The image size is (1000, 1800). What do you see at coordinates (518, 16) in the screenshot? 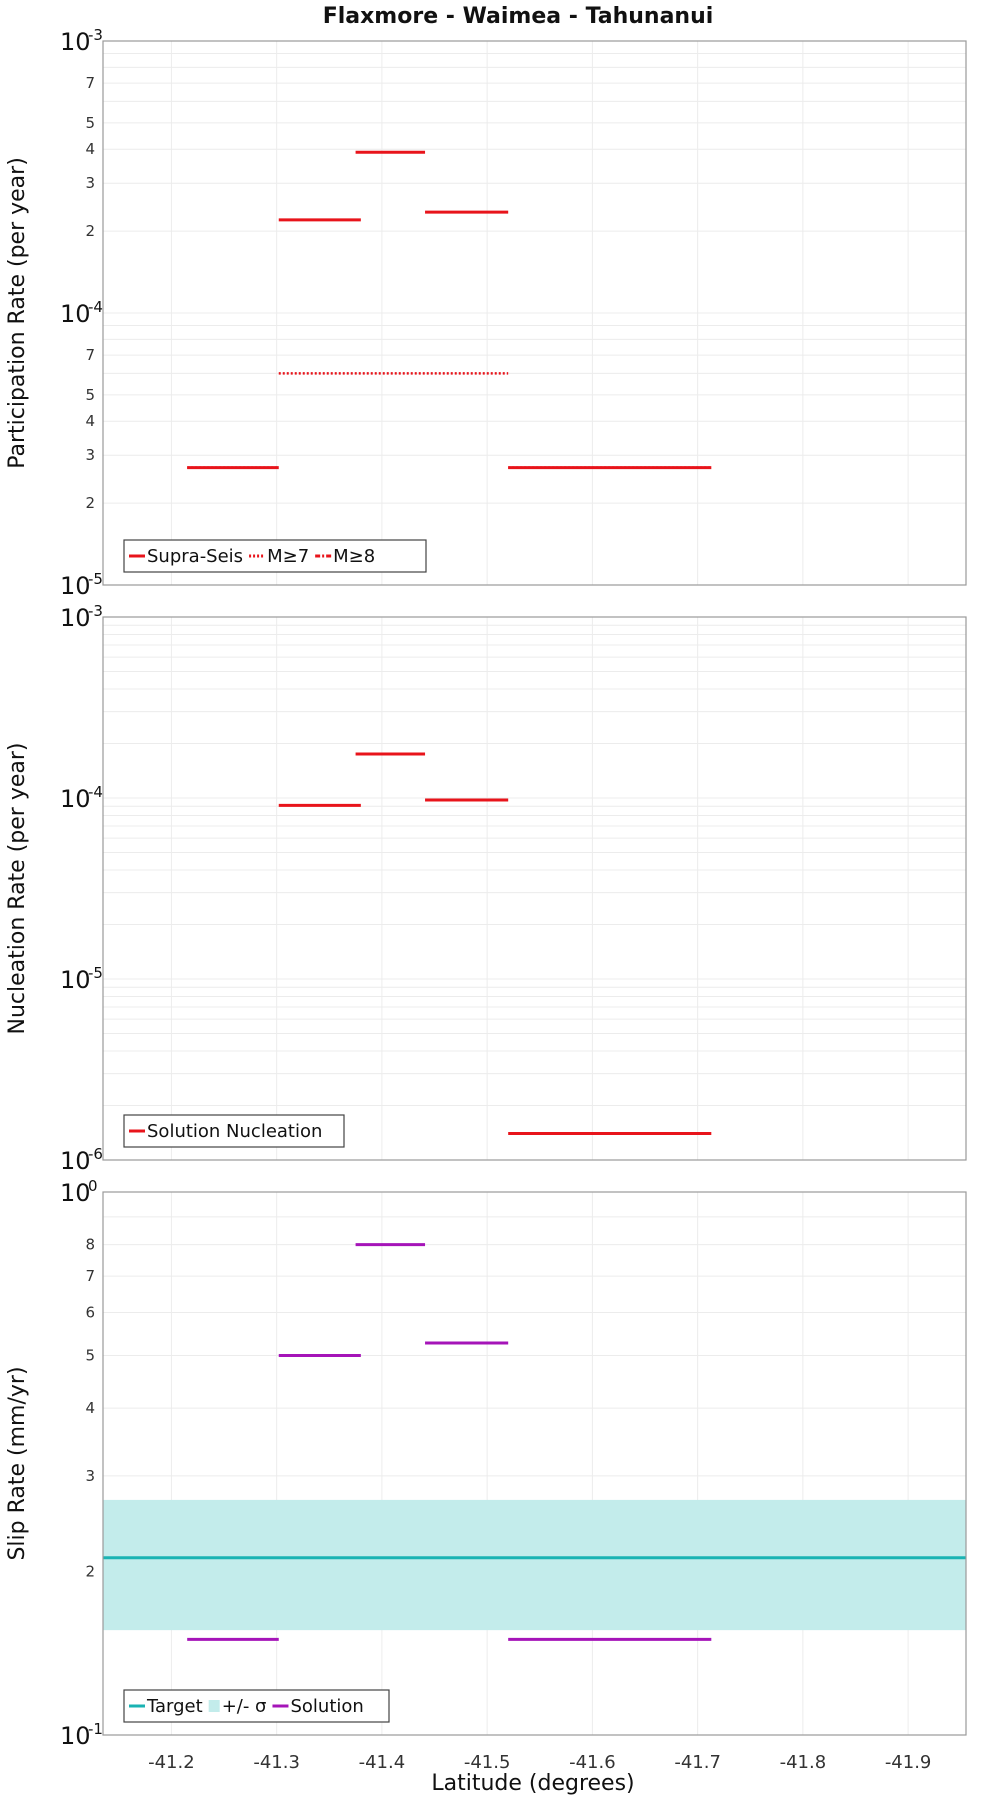
I see `chart-title: Flaxmore - Waimea - Tahunanui` at bounding box center [518, 16].